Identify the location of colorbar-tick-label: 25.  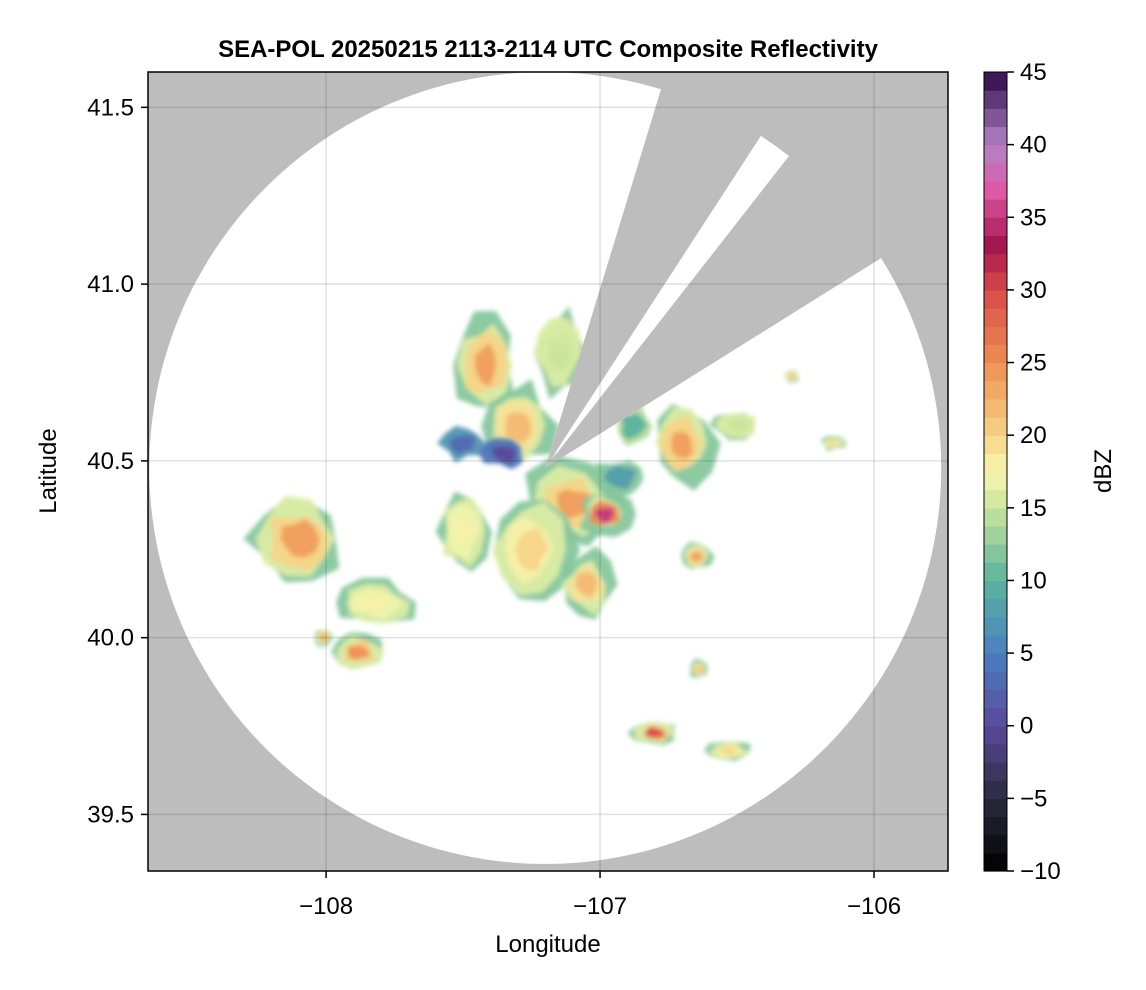
(1033, 363).